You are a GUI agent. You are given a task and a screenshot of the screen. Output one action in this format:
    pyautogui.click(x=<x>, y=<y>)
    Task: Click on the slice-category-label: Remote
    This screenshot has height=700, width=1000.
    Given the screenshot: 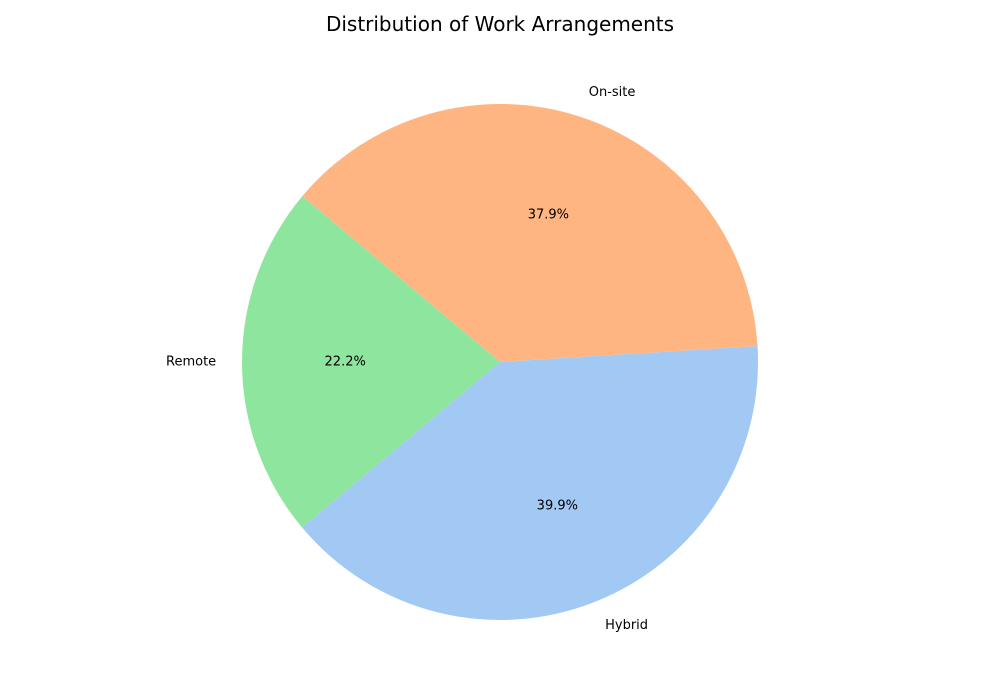 What is the action you would take?
    pyautogui.click(x=191, y=361)
    